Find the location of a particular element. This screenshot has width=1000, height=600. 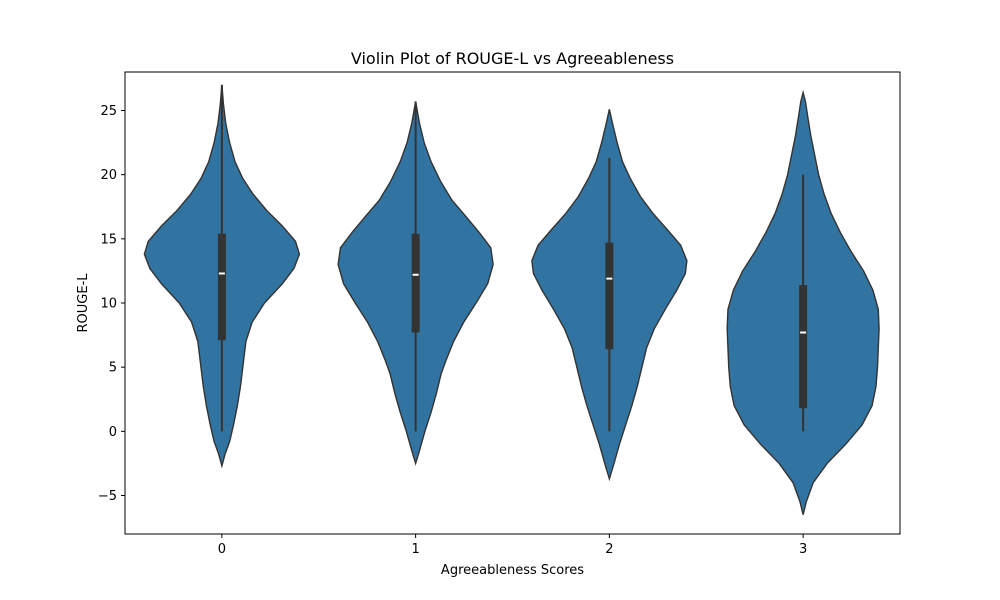

x-tick-label: 3 is located at coordinates (803, 549).